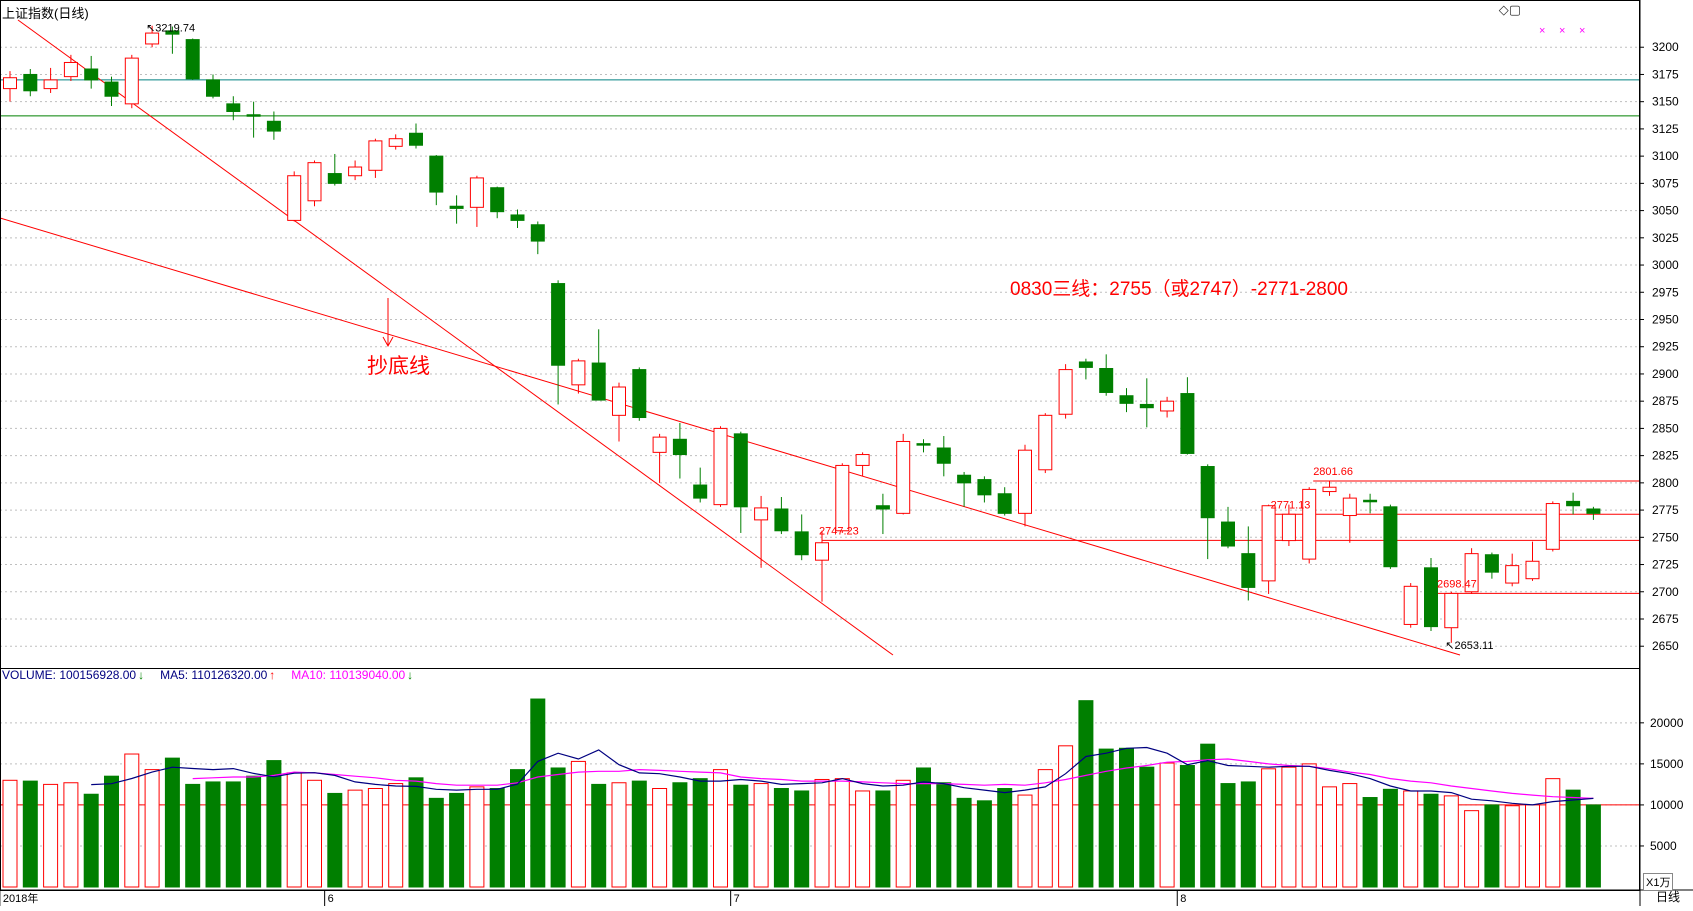 The height and width of the screenshot is (911, 1693). Describe the element at coordinates (410, 675) in the screenshot. I see `ma10-down-arrow-icon: ↓` at that location.